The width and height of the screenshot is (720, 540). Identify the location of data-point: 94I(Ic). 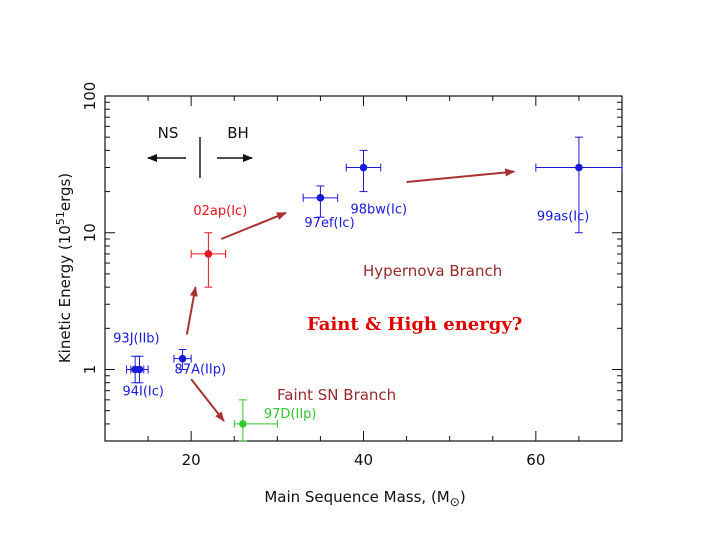
(143, 377).